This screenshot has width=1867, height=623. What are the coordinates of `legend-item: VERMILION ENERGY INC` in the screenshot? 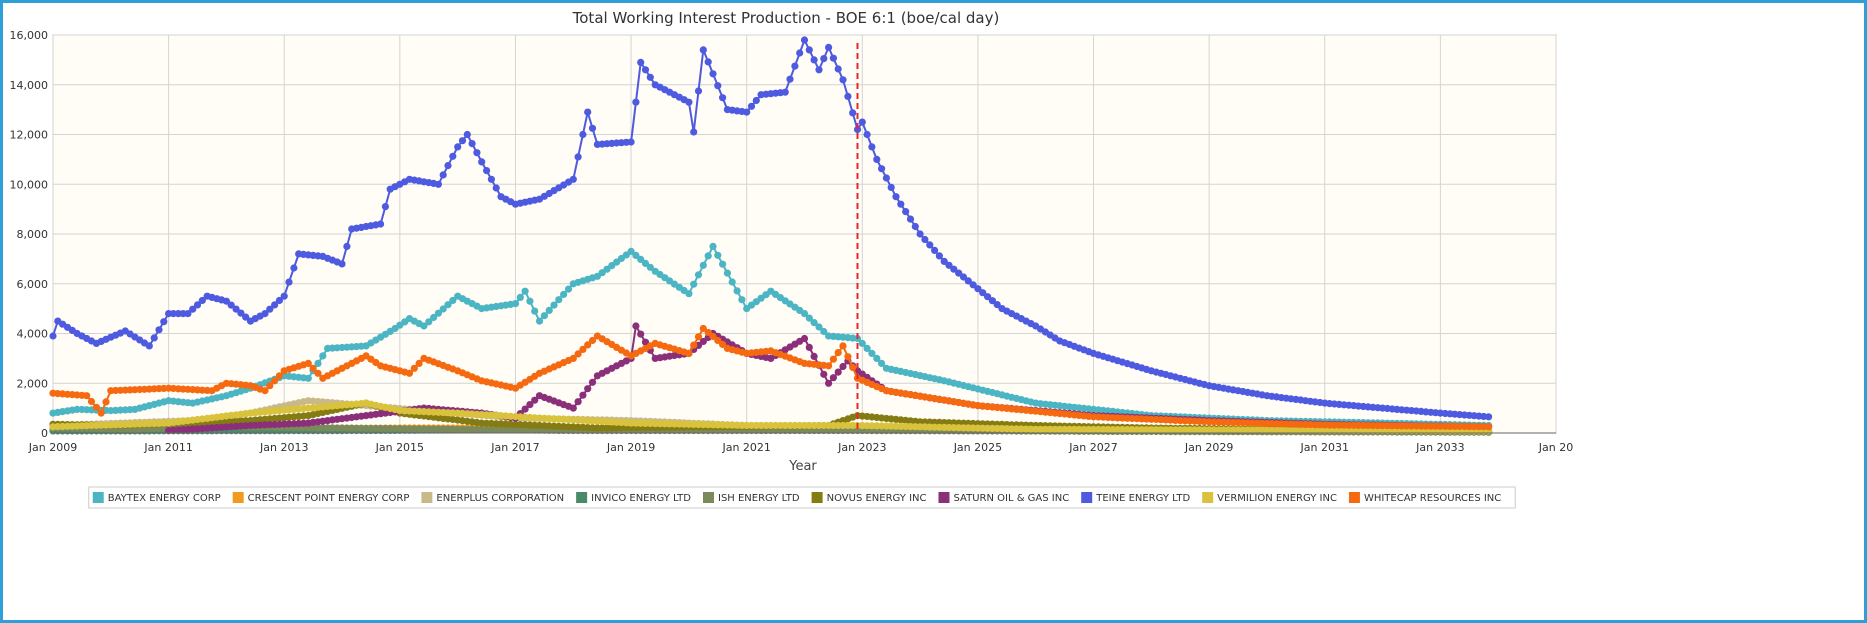 It's located at (1269, 498).